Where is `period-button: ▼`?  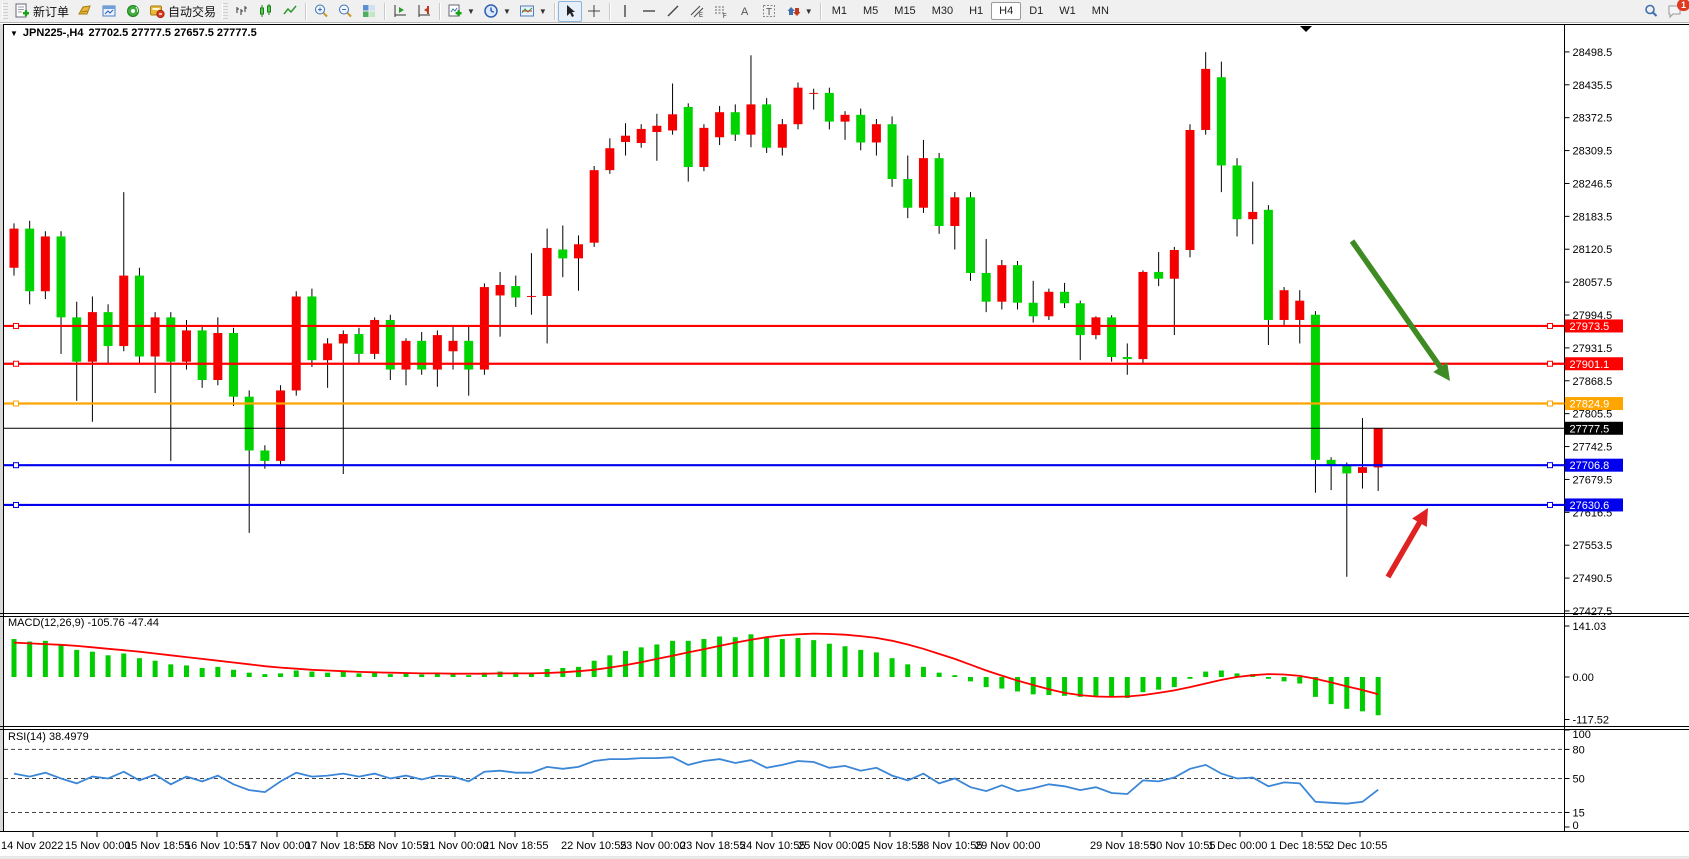
period-button: ▼ is located at coordinates (497, 11).